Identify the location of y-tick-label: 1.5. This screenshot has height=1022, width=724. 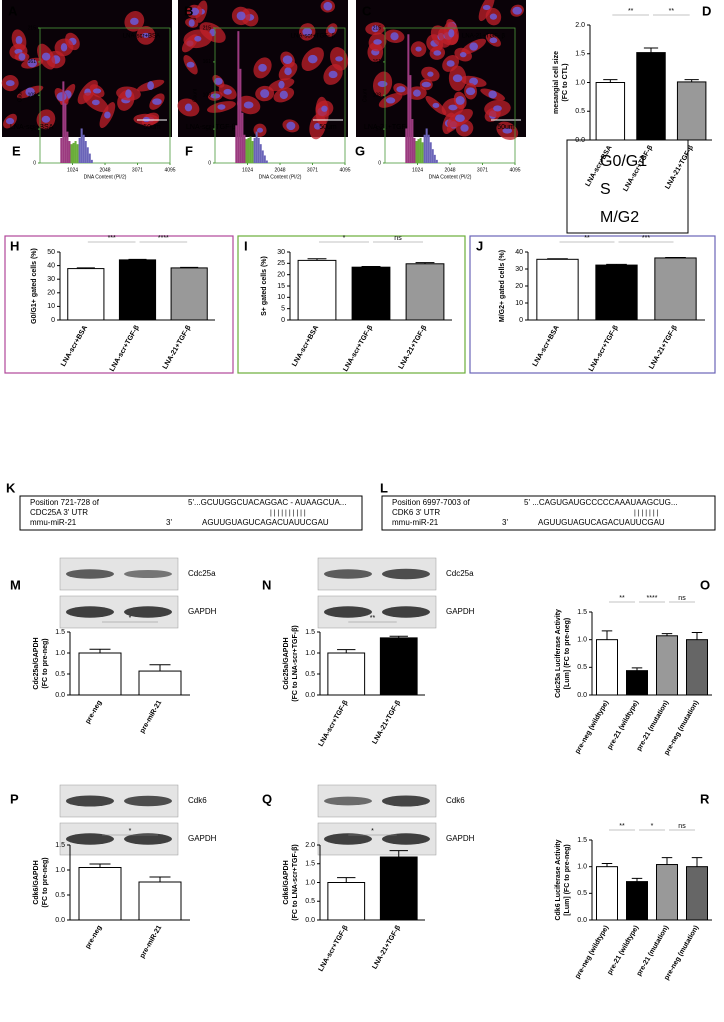
(310, 864).